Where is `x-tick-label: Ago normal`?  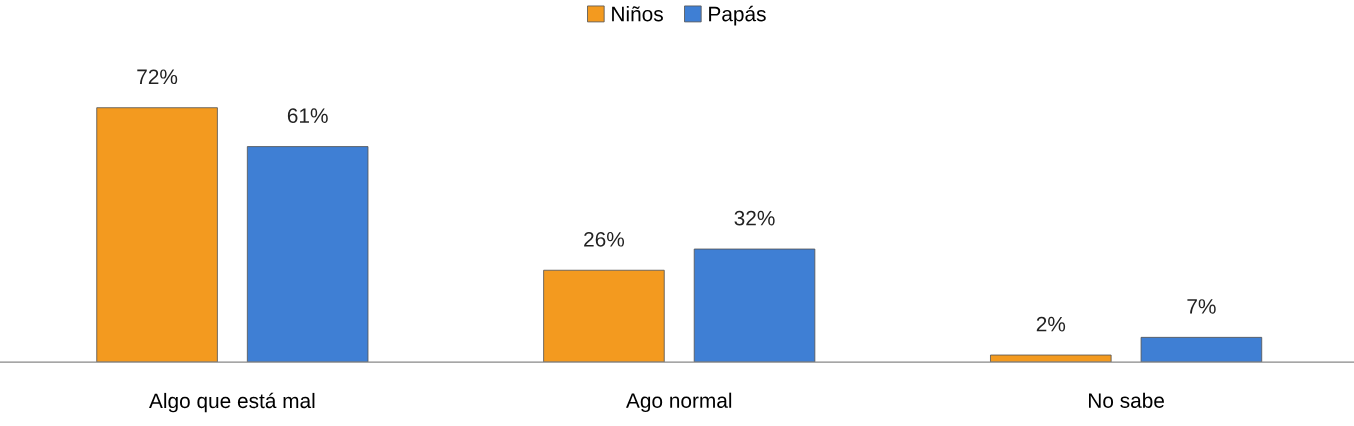
x-tick-label: Ago normal is located at coordinates (679, 402).